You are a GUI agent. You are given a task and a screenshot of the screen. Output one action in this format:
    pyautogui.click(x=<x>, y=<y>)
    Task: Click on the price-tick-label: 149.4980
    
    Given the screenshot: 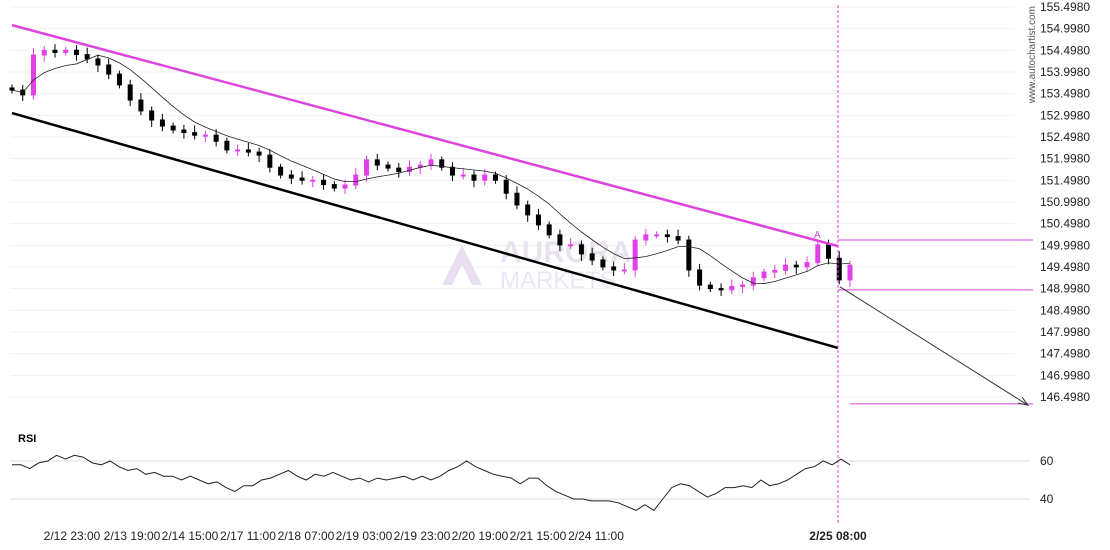 What is the action you would take?
    pyautogui.click(x=1065, y=267)
    